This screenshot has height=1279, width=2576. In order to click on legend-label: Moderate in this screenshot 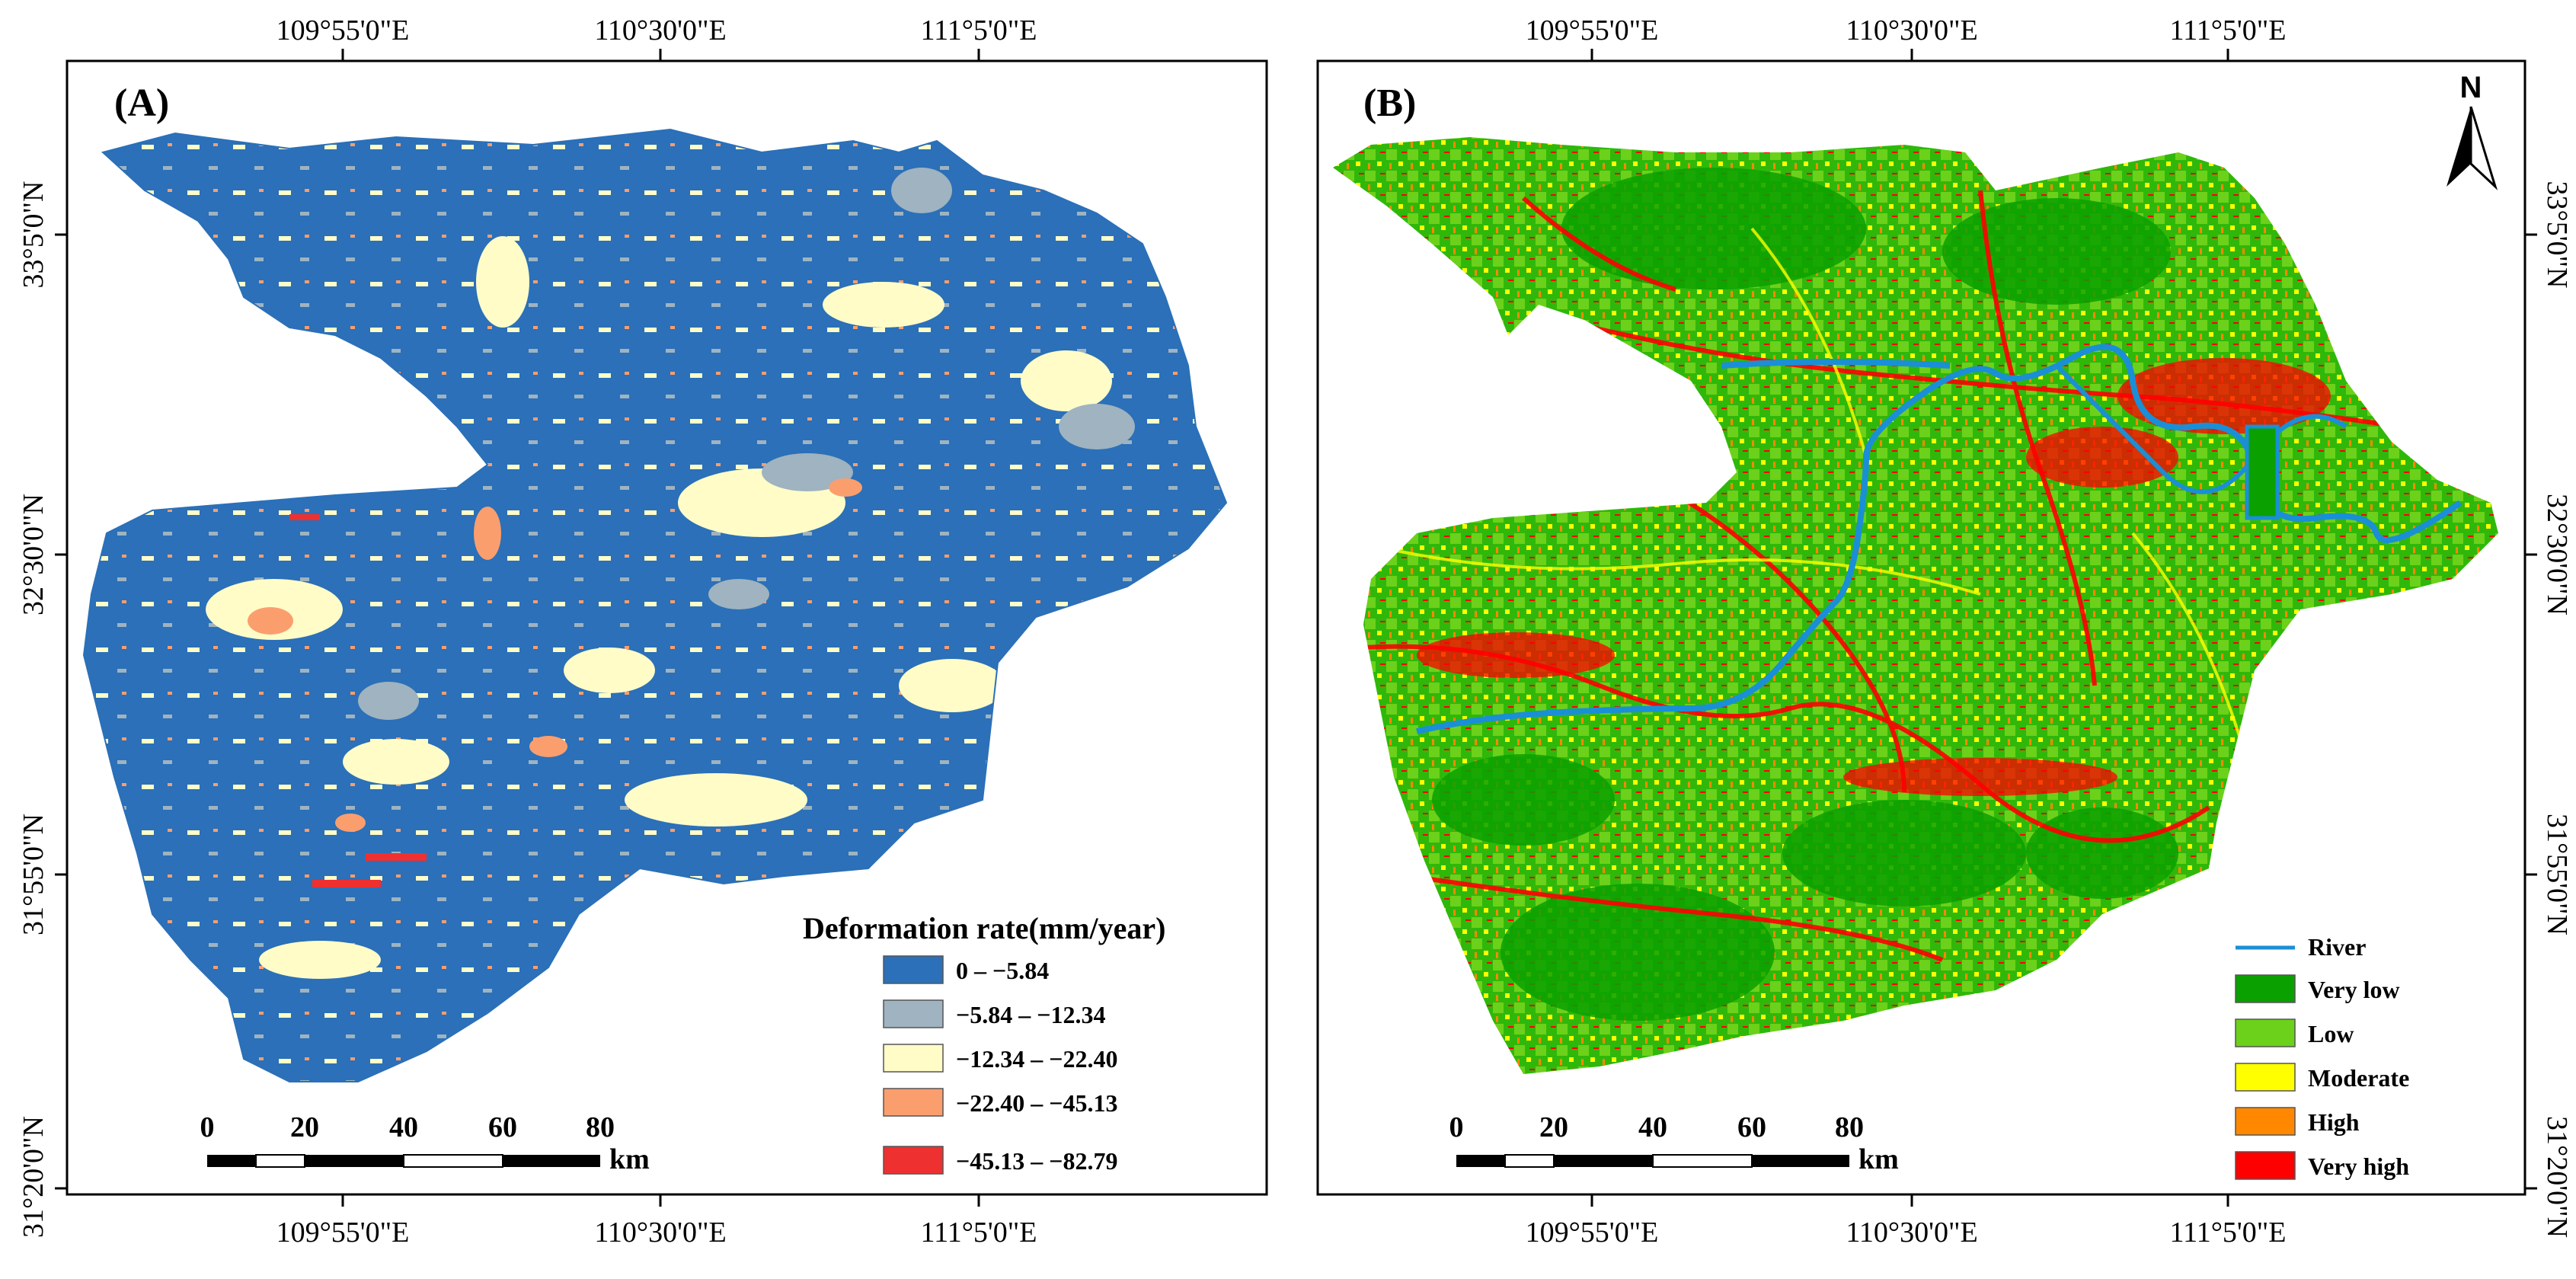, I will do `click(2358, 1078)`.